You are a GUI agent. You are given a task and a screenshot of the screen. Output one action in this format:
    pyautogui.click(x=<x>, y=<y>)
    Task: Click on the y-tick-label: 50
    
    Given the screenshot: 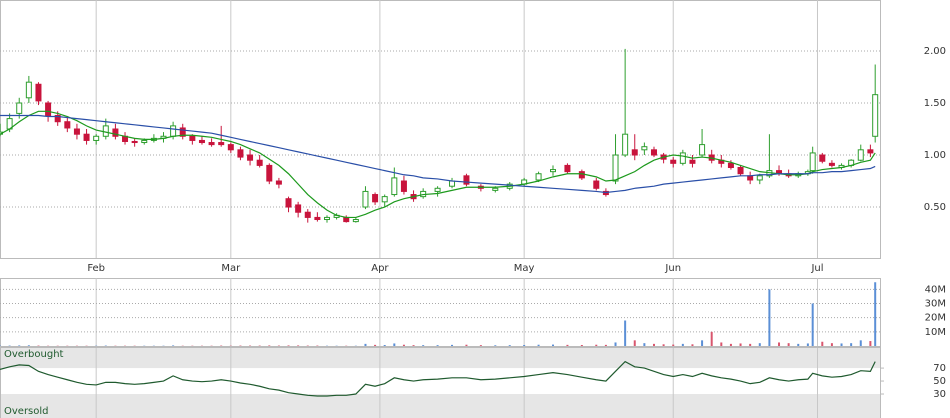 What is the action you would take?
    pyautogui.click(x=939, y=381)
    